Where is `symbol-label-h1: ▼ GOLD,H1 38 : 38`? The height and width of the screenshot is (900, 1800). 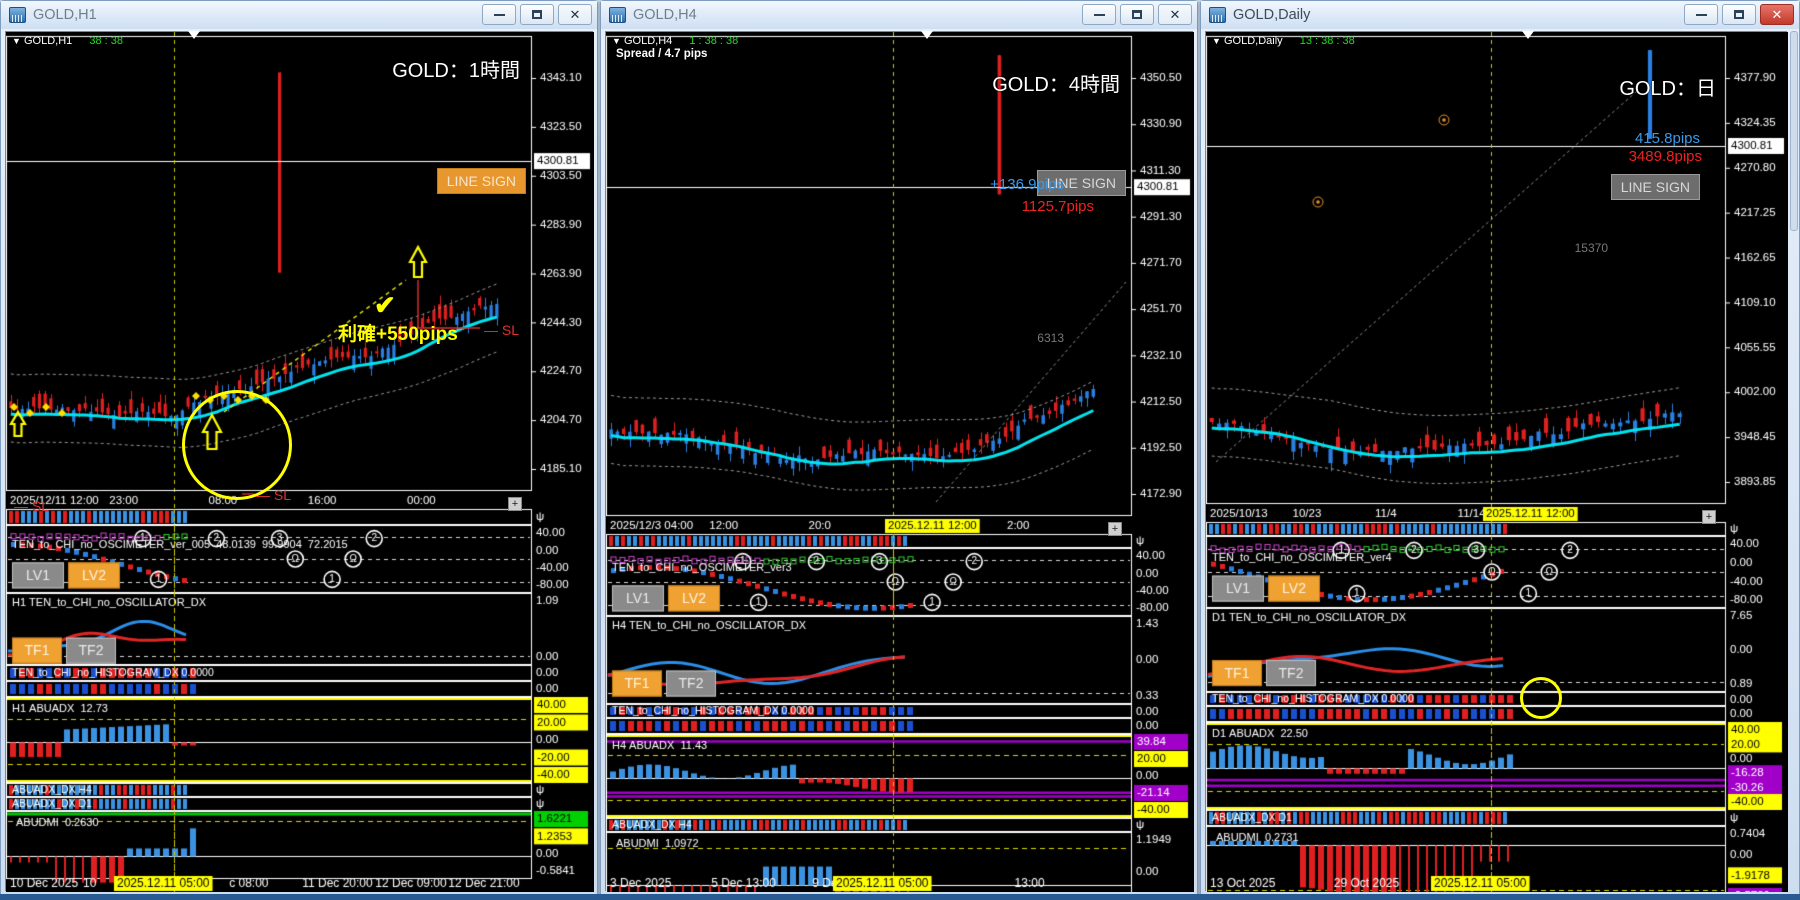
symbol-label-h1: ▼ GOLD,H1 38 : 38 is located at coordinates (67, 41).